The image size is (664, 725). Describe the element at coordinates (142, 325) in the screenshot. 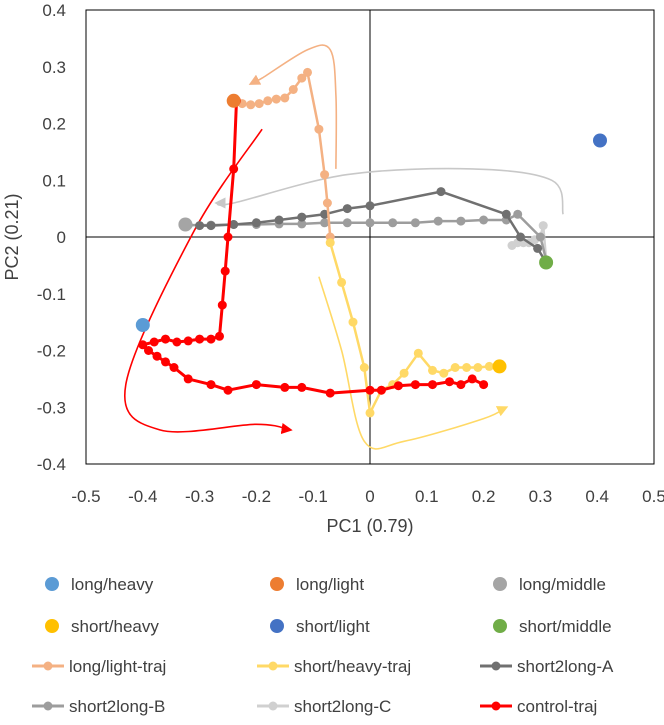

I see `marker-long-heavy` at that location.